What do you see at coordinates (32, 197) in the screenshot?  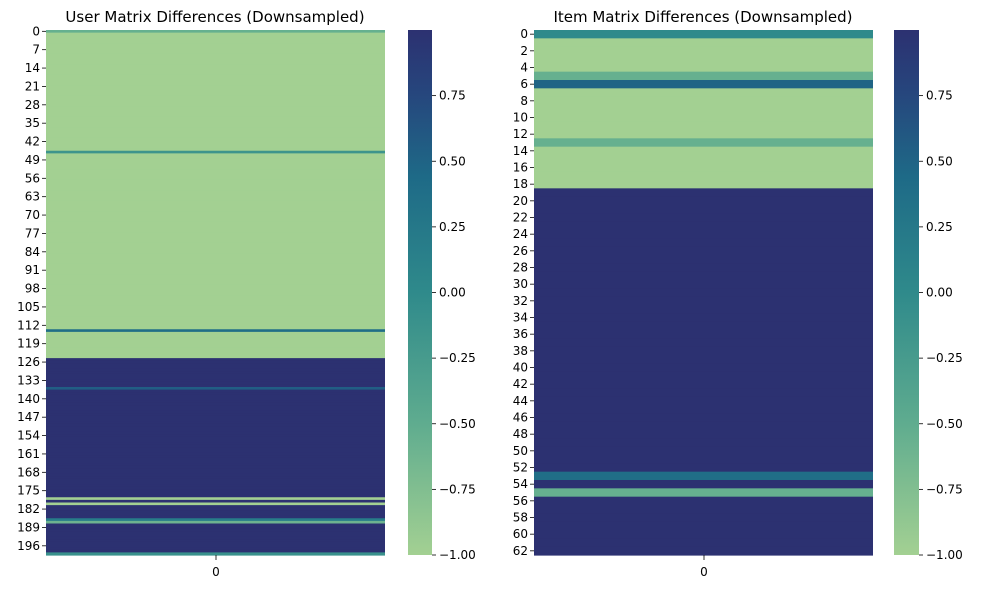 I see `user-y-tick-label: 63` at bounding box center [32, 197].